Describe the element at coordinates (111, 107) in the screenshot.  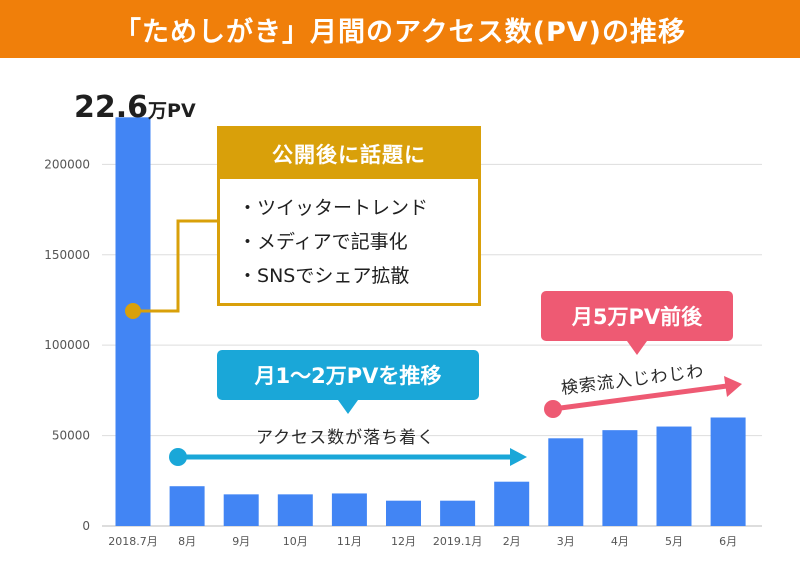
I see `peak-value-number: 22.6` at that location.